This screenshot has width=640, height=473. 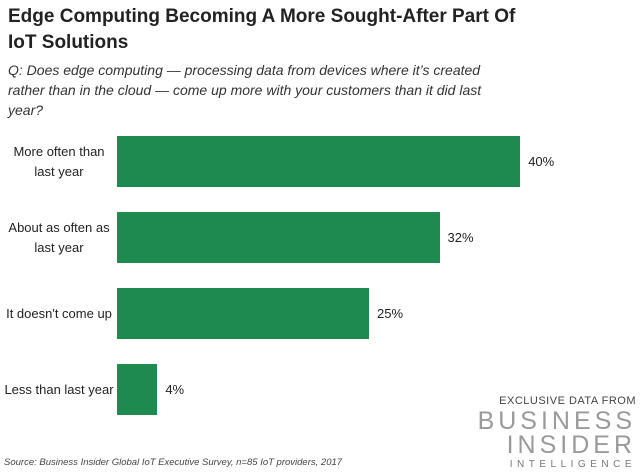 What do you see at coordinates (390, 313) in the screenshot?
I see `value-label: 25%` at bounding box center [390, 313].